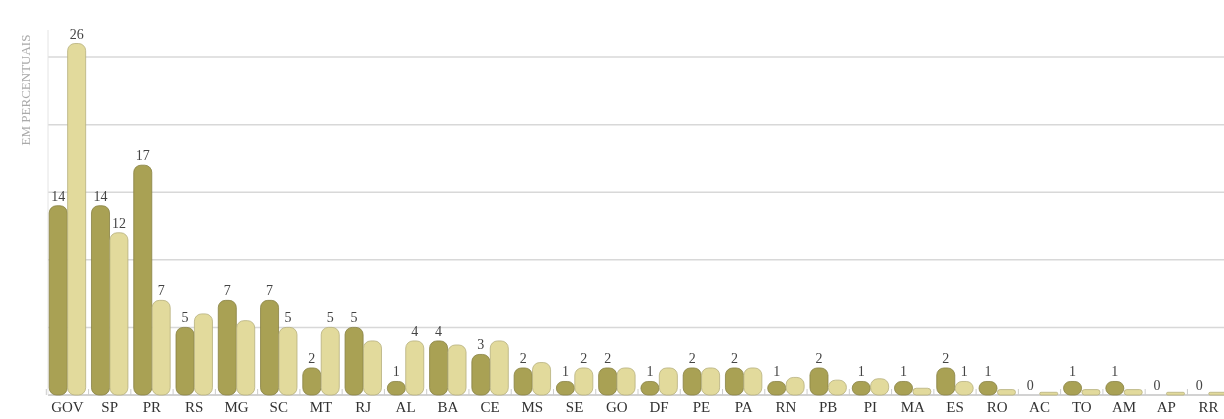 This screenshot has width=1224, height=419. Describe the element at coordinates (110, 407) in the screenshot. I see `x-tick-label: SP` at that location.